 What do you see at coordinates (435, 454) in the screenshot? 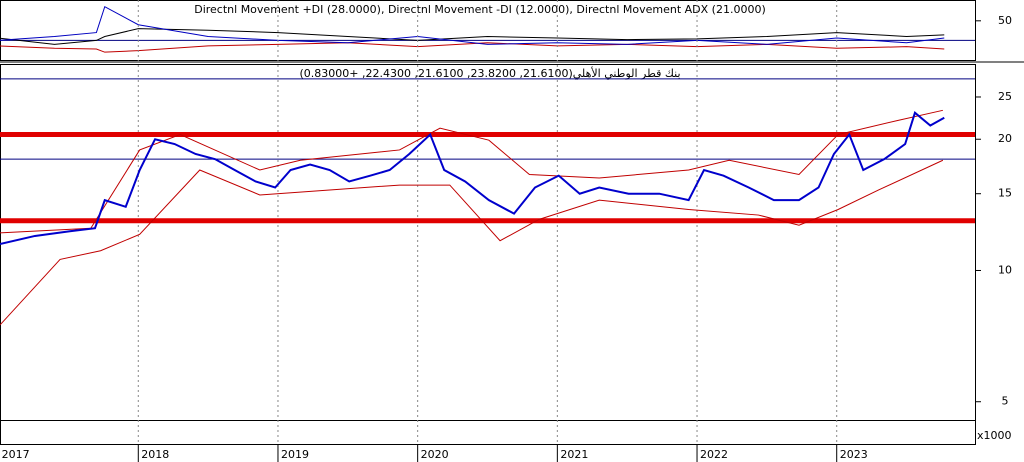
I see `x-tick-label: 2020` at bounding box center [435, 454].